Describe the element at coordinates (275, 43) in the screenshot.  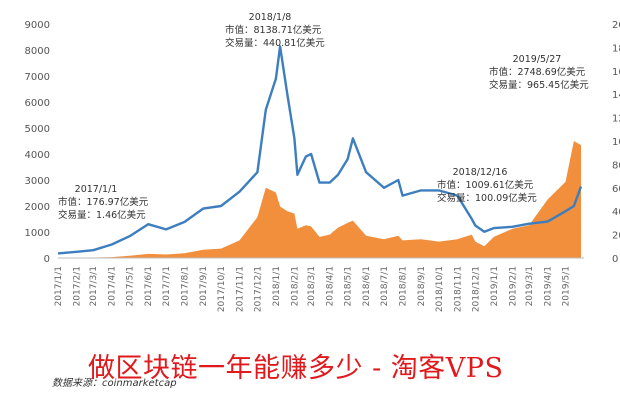
I see `annotation-text: 交易量：440.81亿美元` at that location.